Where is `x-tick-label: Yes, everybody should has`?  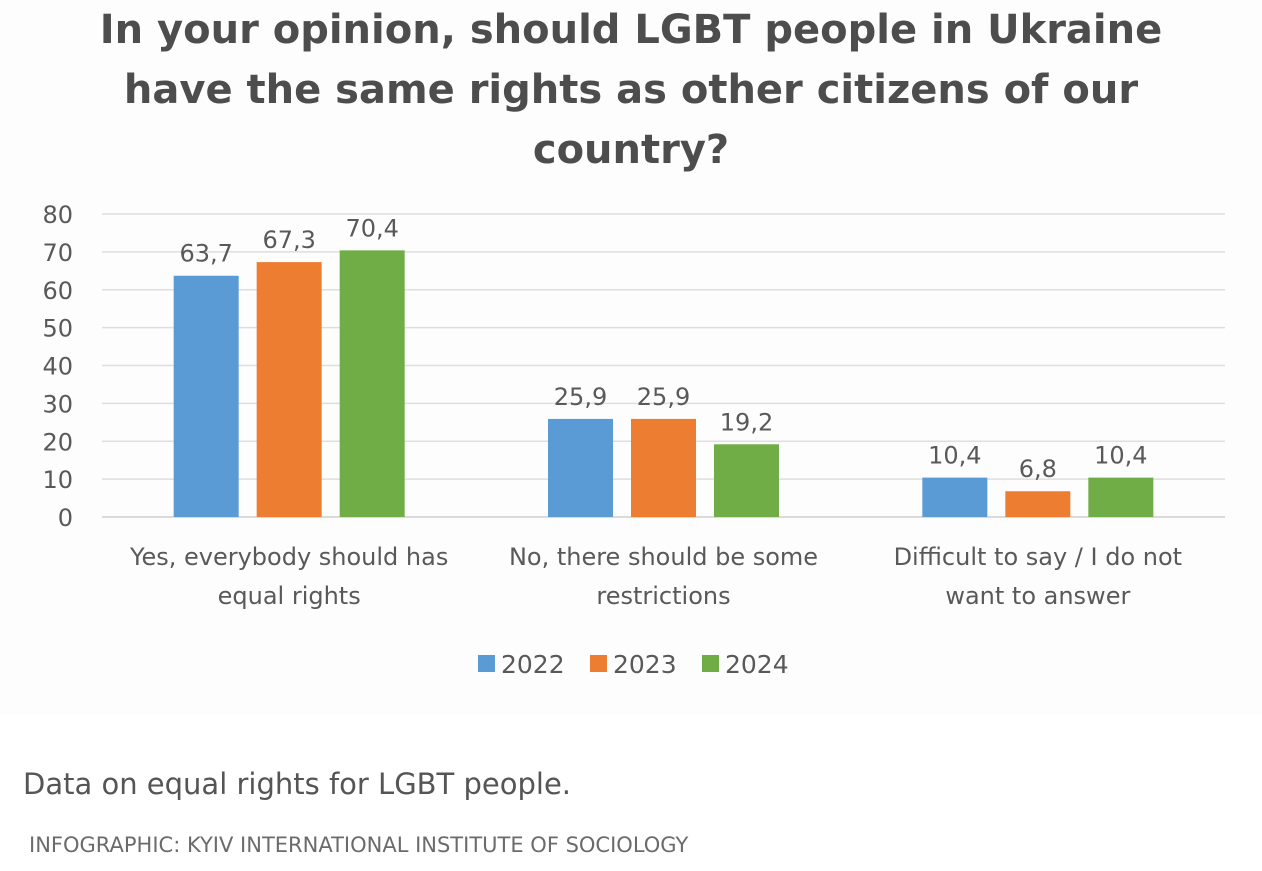 x-tick-label: Yes, everybody should has is located at coordinates (288, 557).